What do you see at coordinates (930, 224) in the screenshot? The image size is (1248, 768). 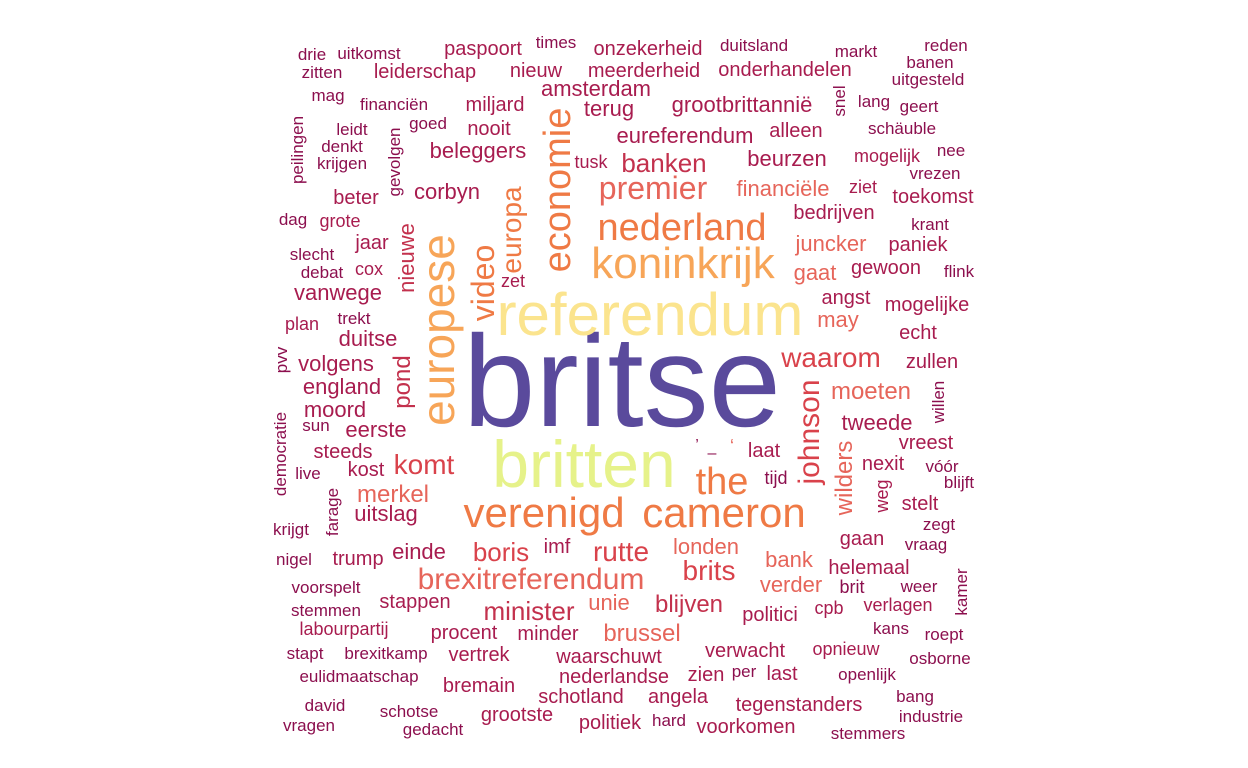 I see `cloud-word: krant` at bounding box center [930, 224].